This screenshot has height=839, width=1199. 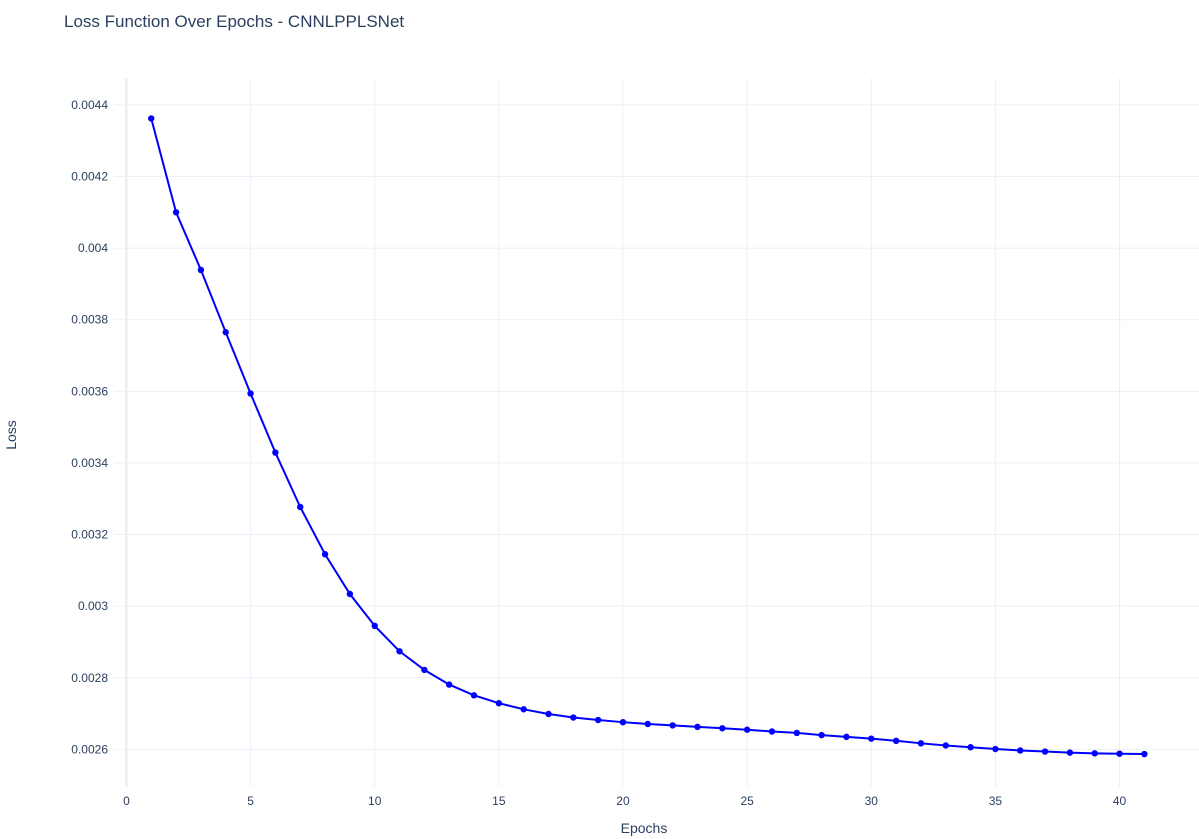 I want to click on y-tick-label: 0.0034, so click(x=89, y=463).